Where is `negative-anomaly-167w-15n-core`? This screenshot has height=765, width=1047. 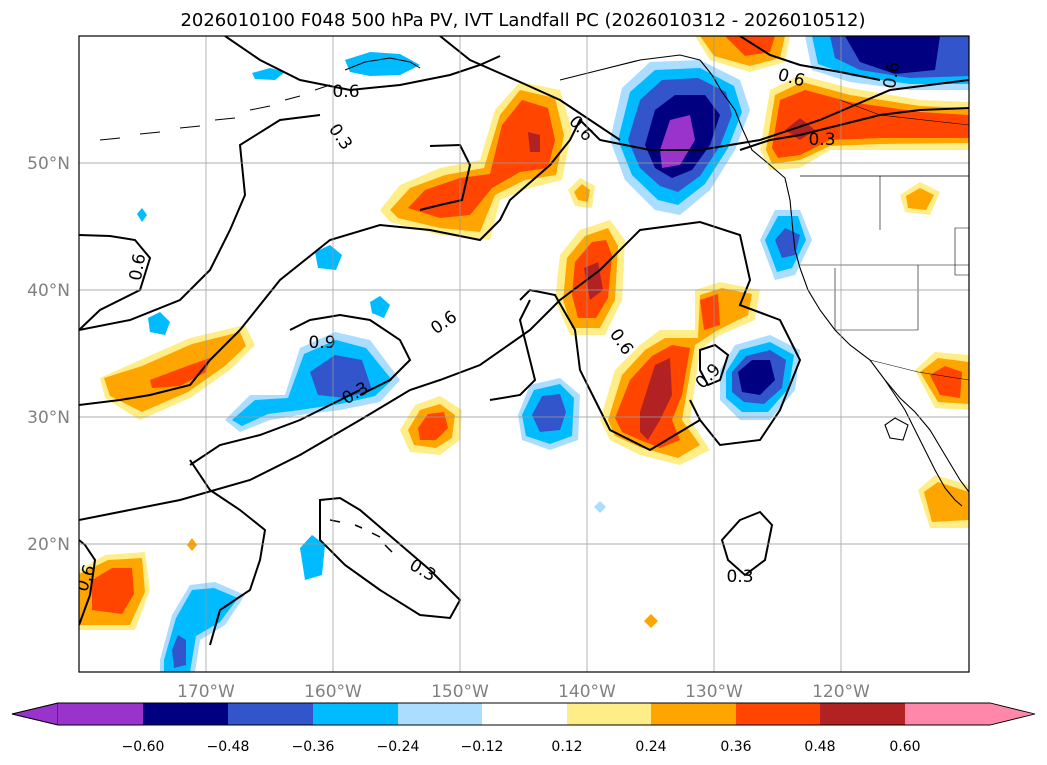 negative-anomaly-167w-15n-core is located at coordinates (179, 651).